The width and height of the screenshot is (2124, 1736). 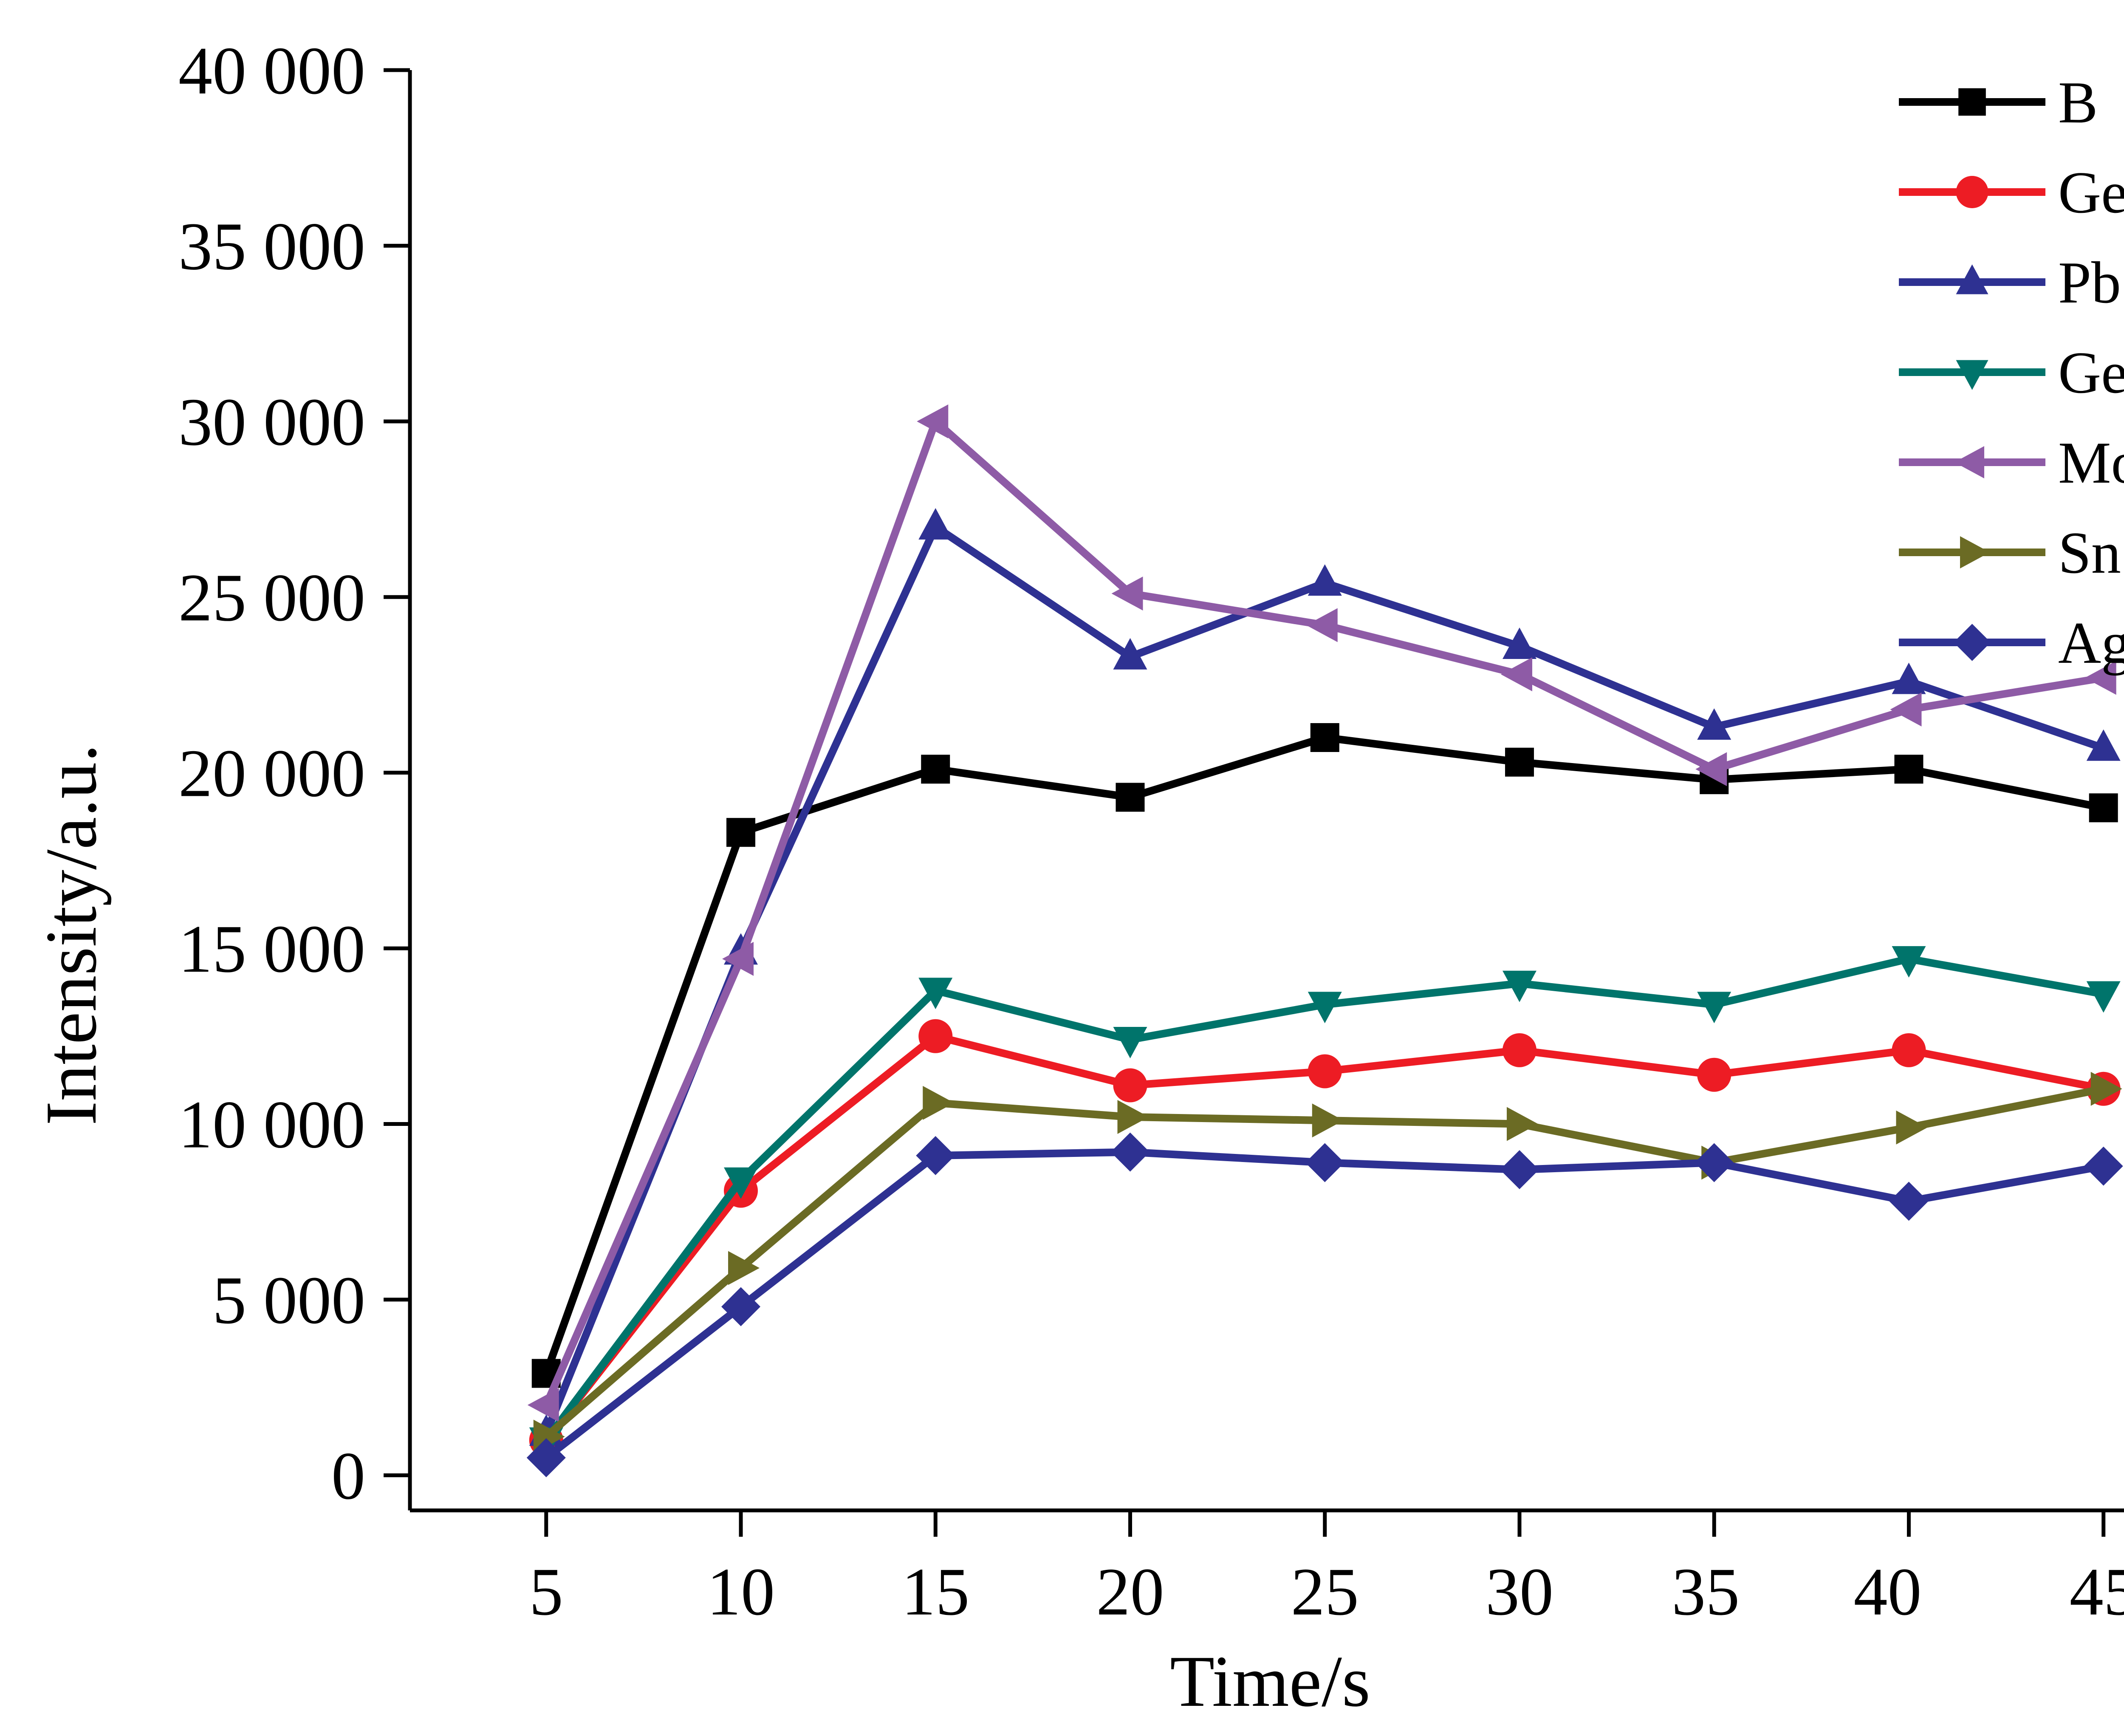 What do you see at coordinates (271, 246) in the screenshot?
I see `y-tick-label: 35 000` at bounding box center [271, 246].